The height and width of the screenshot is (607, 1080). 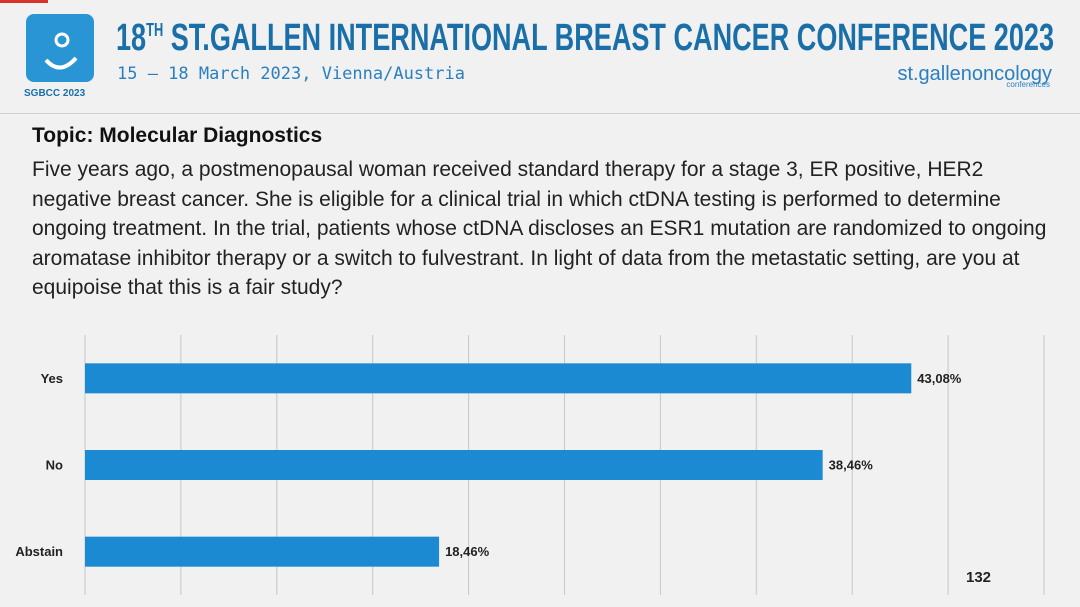 I want to click on value-label: 43,08%, so click(x=939, y=378).